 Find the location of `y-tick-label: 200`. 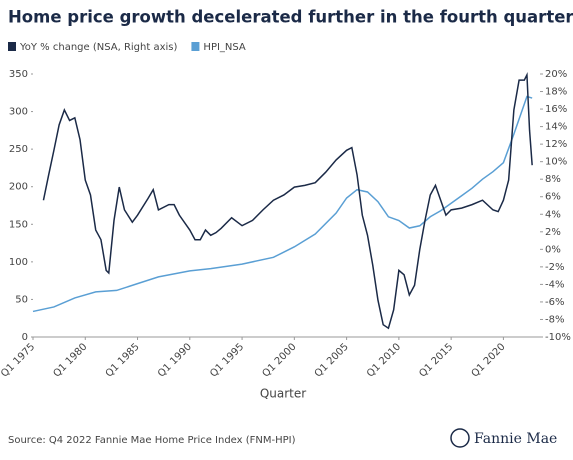

y-tick-label: 200 is located at coordinates (18, 187).